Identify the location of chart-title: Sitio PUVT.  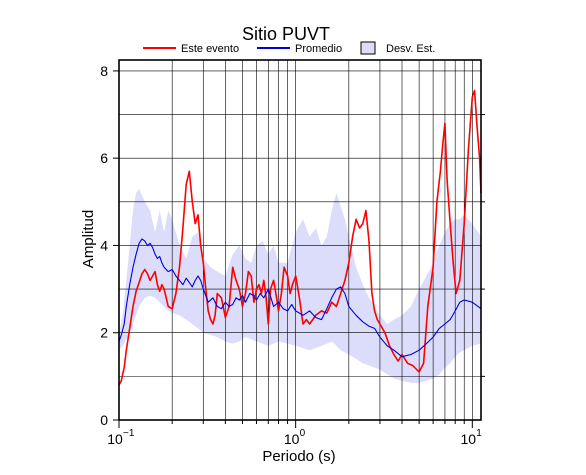
(286, 34).